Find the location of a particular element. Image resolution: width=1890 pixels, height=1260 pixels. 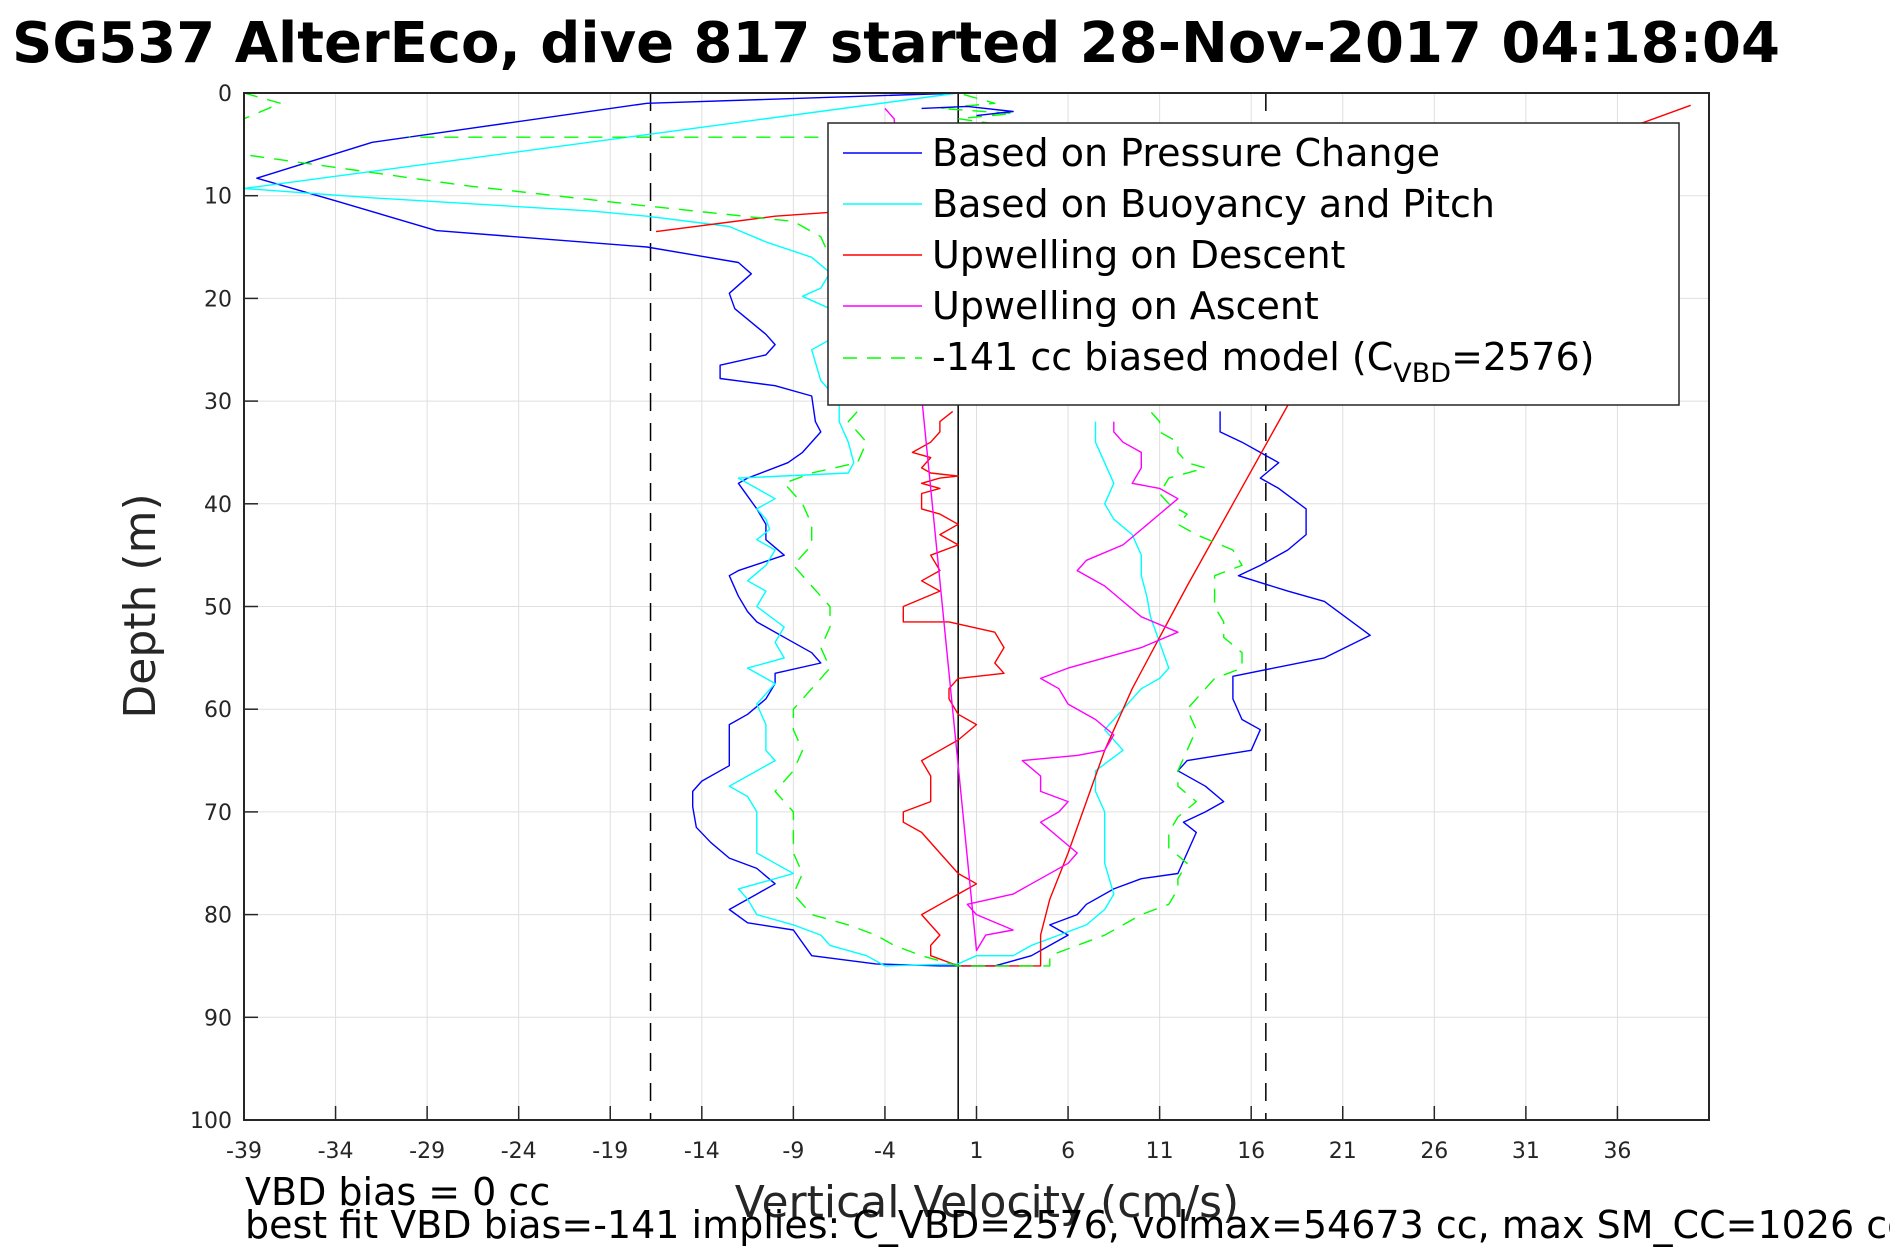

x-tick-label: 31 is located at coordinates (1526, 1151).